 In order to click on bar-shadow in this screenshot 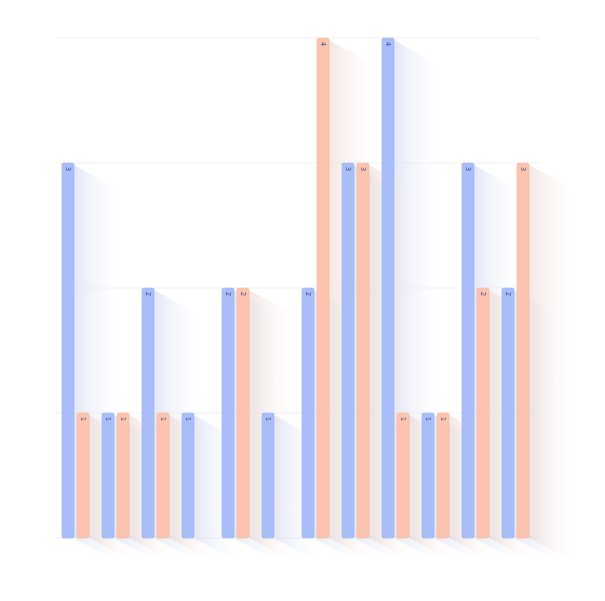, I will do `click(551, 364)`.